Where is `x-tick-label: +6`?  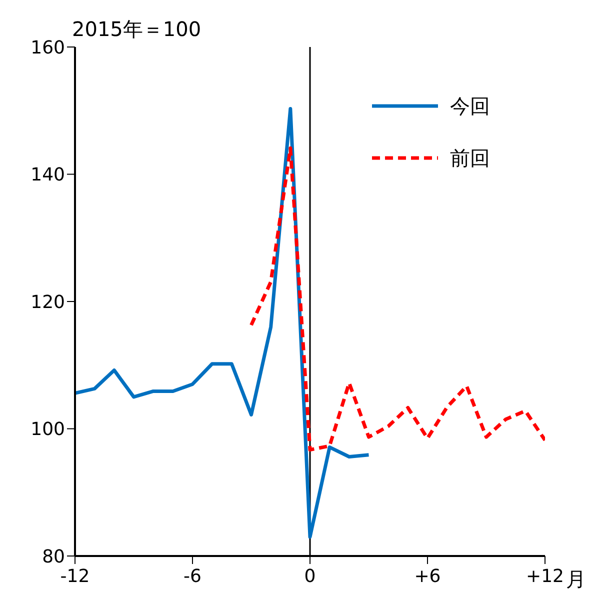
x-tick-label: +6 is located at coordinates (427, 576).